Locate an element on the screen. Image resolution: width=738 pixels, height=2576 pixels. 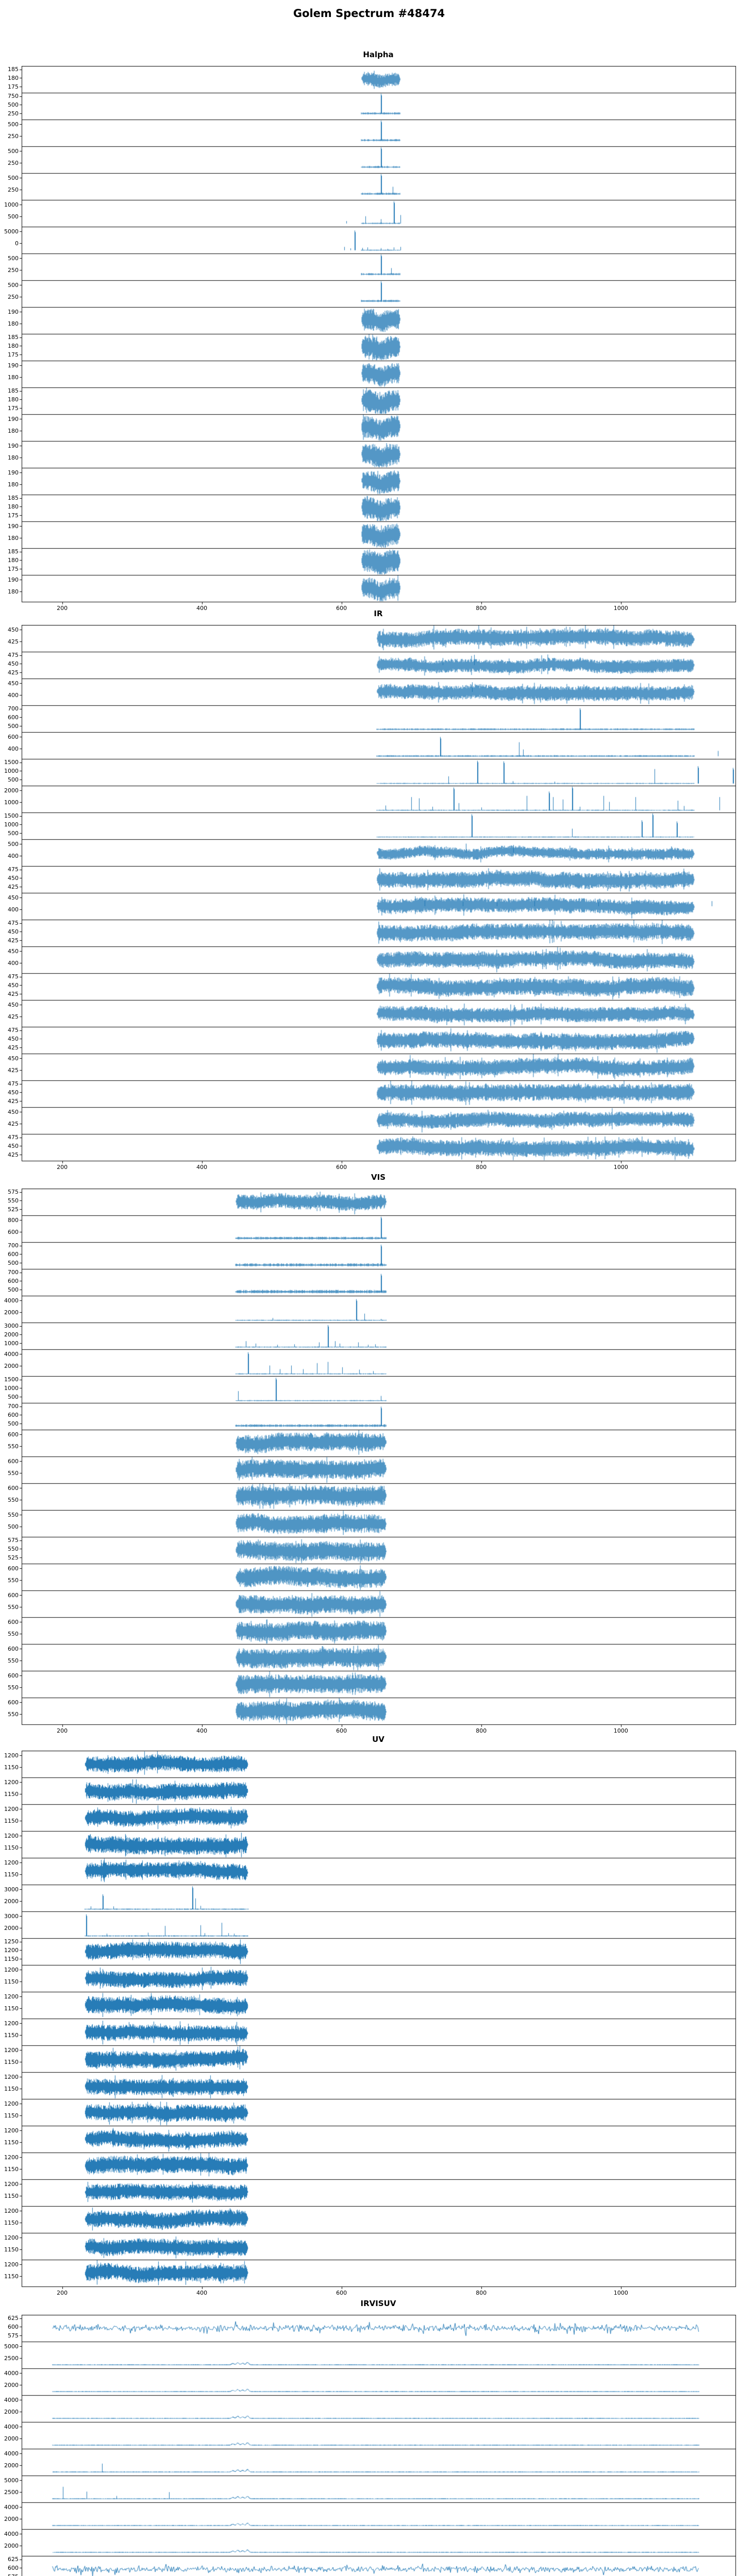
y-tick-label: 525 is located at coordinates (13, 1557).